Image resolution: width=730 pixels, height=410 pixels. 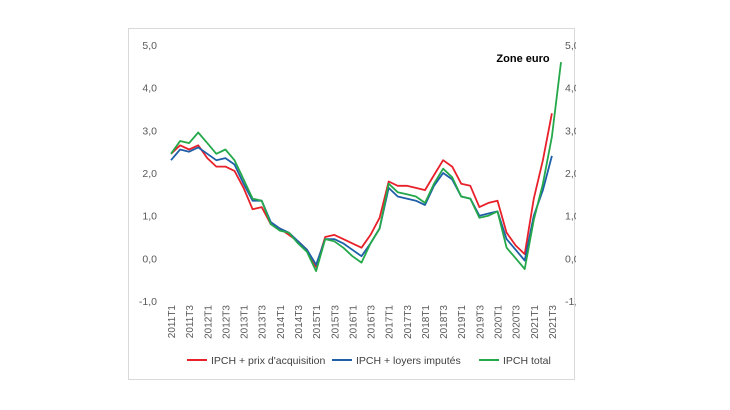 I want to click on y-tick-label-left: 5,0, so click(x=149, y=46).